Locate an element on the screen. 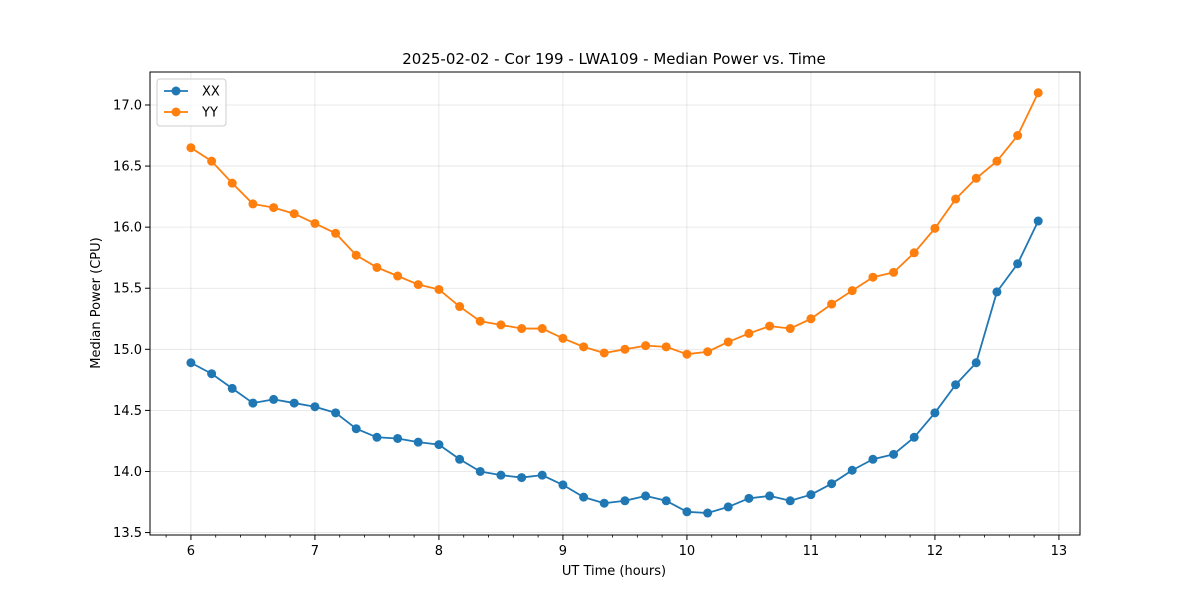 This screenshot has width=1200, height=600. y-tick-label: 16.5 is located at coordinates (127, 167).